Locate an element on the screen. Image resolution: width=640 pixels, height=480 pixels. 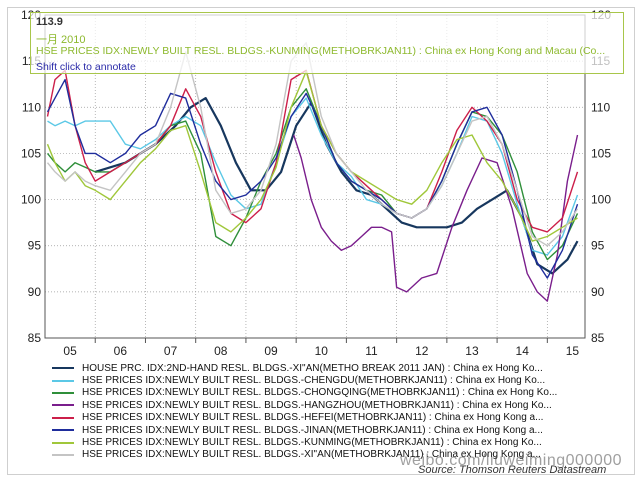
x-tick-label: 12 is located at coordinates (422, 351).